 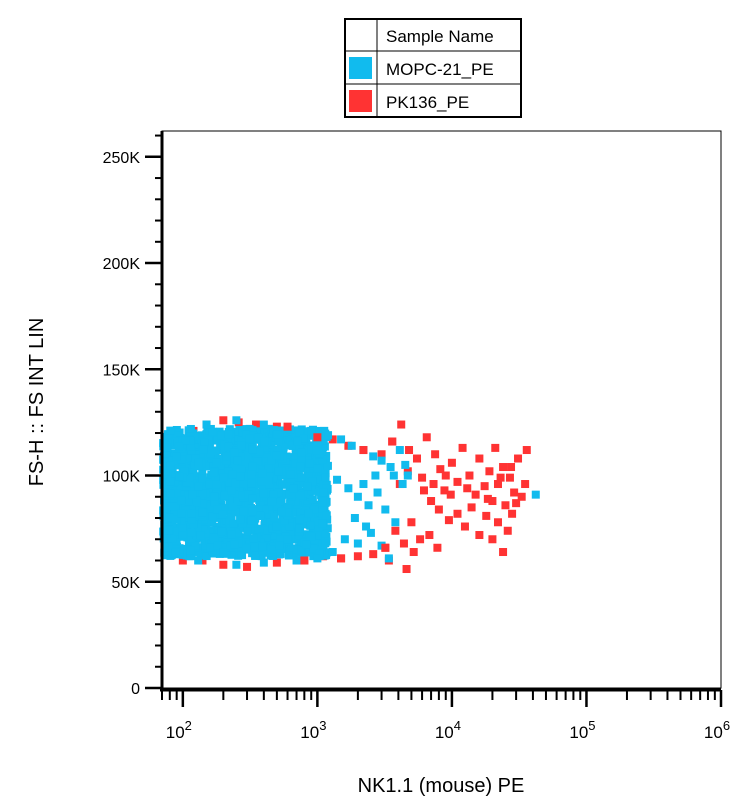 What do you see at coordinates (445, 715) in the screenshot?
I see `x-axis: 102 103 104 105 106` at bounding box center [445, 715].